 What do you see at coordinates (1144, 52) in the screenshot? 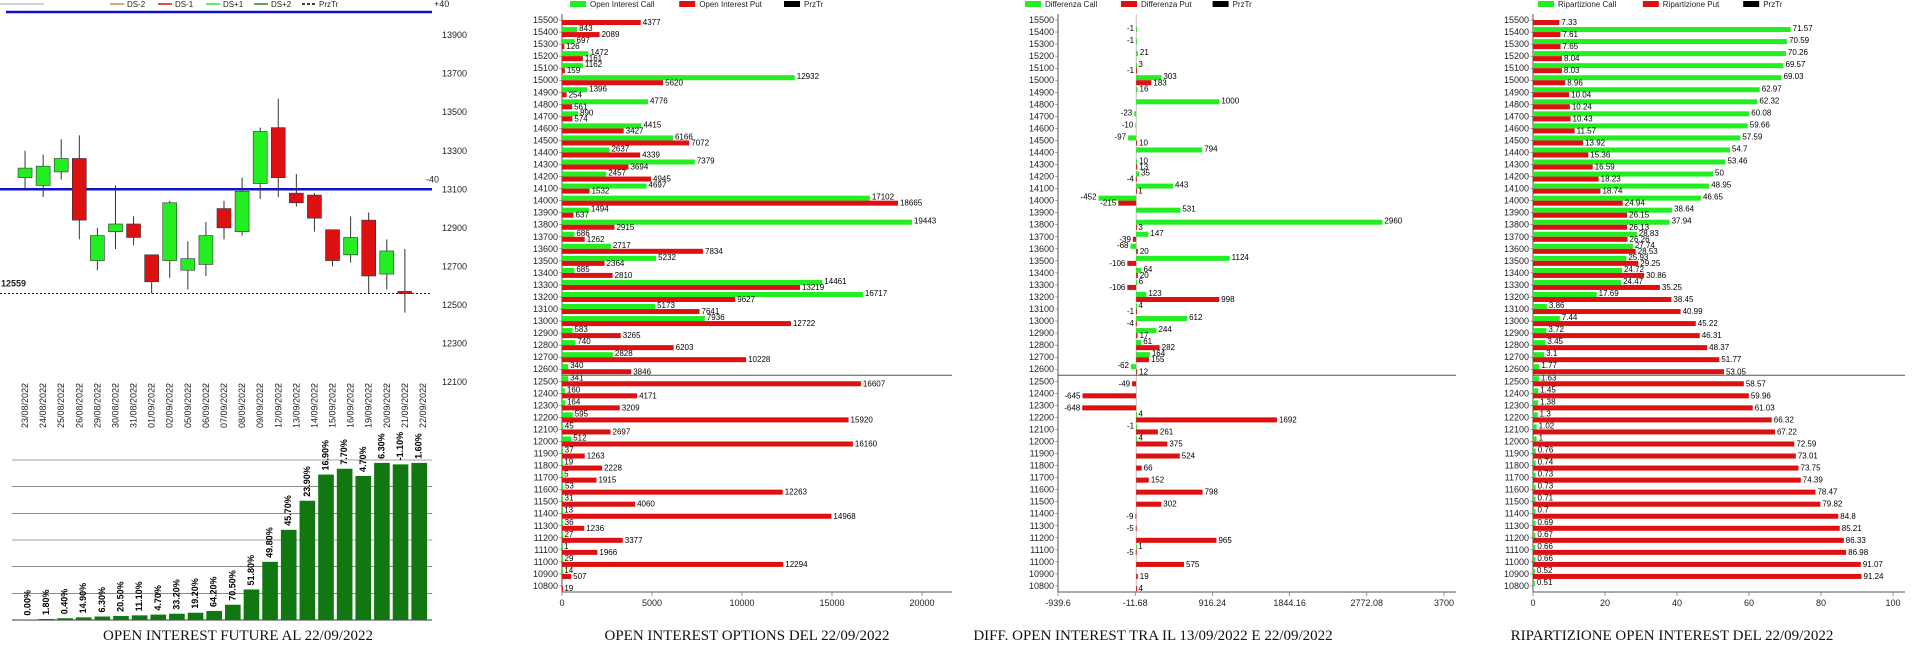
I see `diff-call-value: 21` at bounding box center [1144, 52].